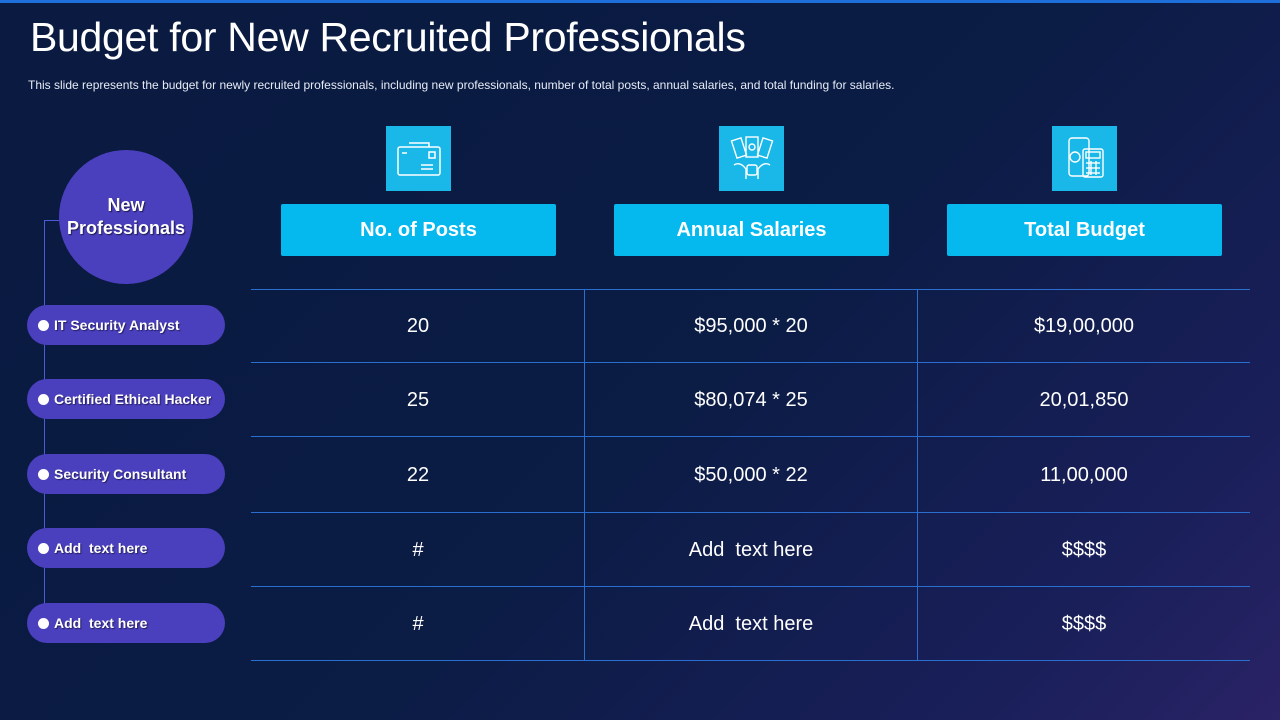 The image size is (1280, 720). I want to click on professional-item-label: Security Consultant, so click(120, 474).